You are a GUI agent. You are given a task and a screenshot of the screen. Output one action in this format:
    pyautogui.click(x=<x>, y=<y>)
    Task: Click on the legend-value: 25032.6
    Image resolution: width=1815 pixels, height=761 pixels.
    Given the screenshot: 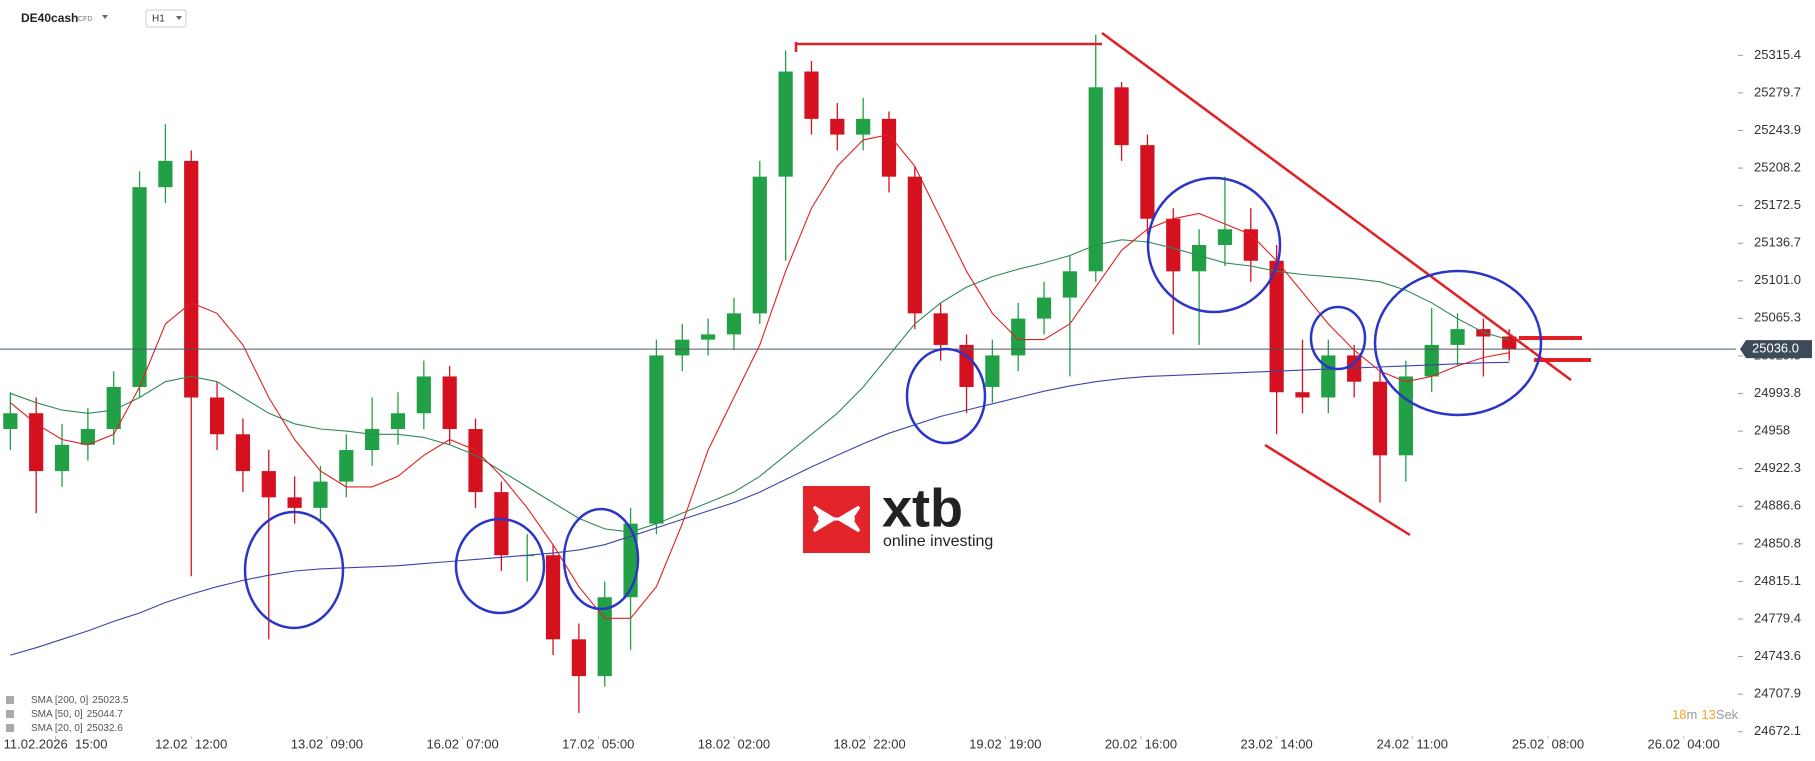 What is the action you would take?
    pyautogui.click(x=105, y=728)
    